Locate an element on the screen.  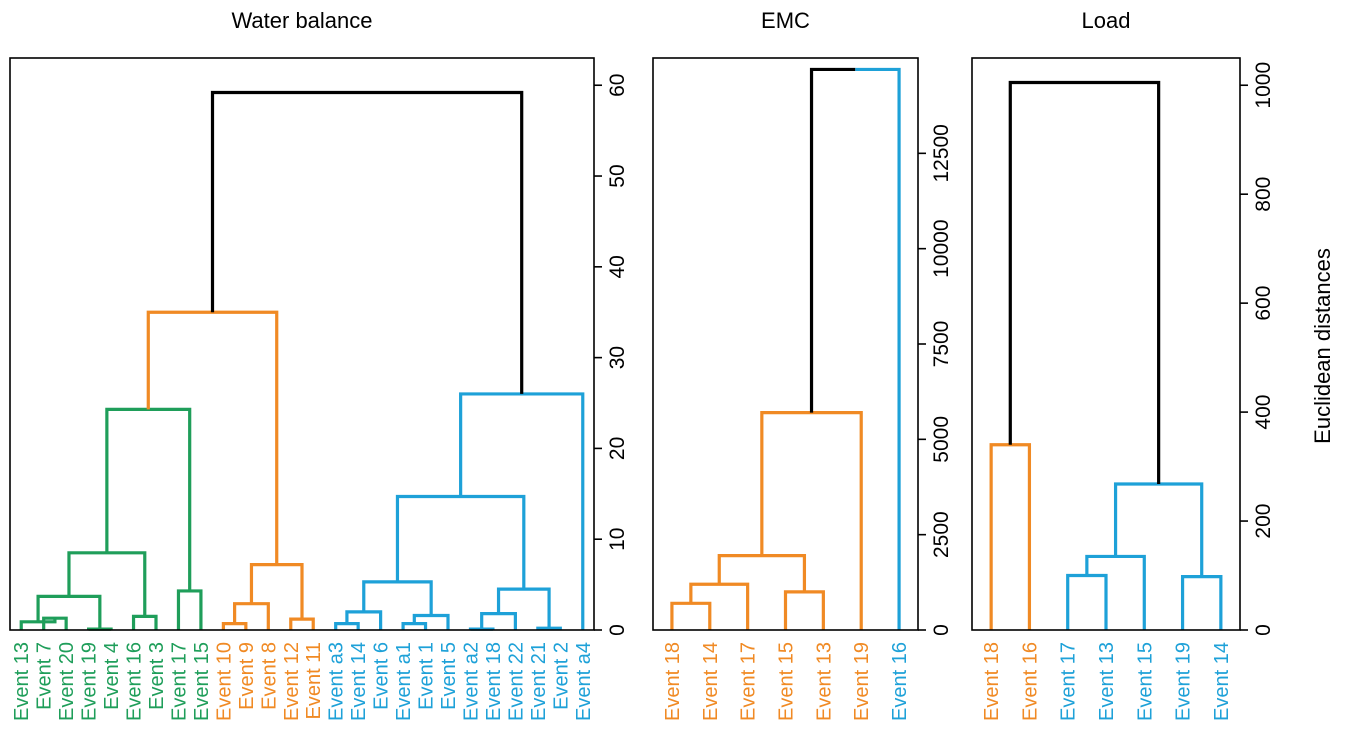
leaf-label: Event 9 is located at coordinates (247, 676).